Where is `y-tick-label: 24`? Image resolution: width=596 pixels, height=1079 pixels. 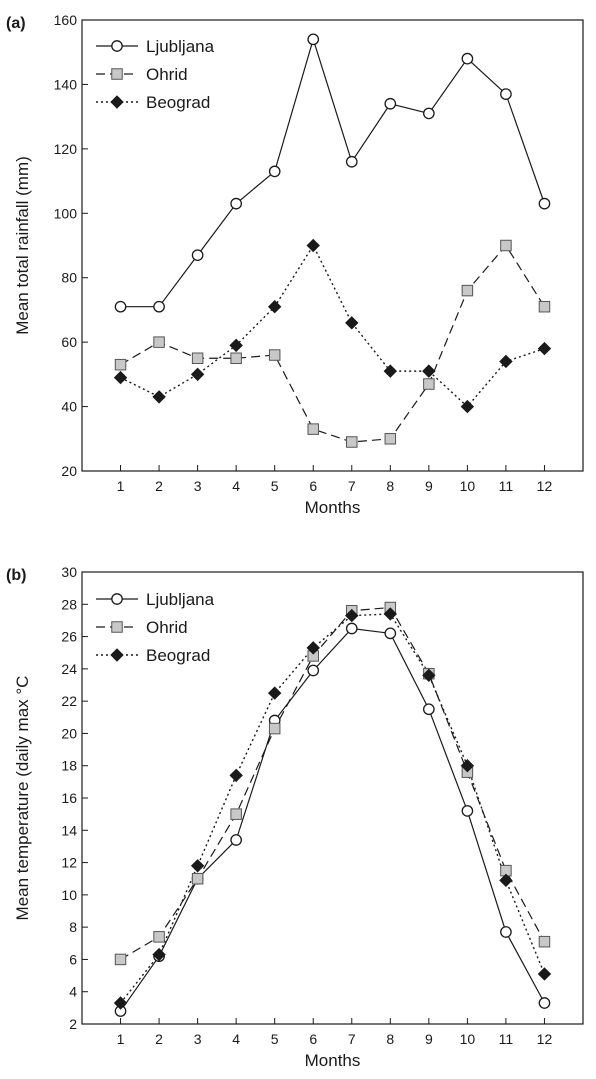 y-tick-label: 24 is located at coordinates (69, 669).